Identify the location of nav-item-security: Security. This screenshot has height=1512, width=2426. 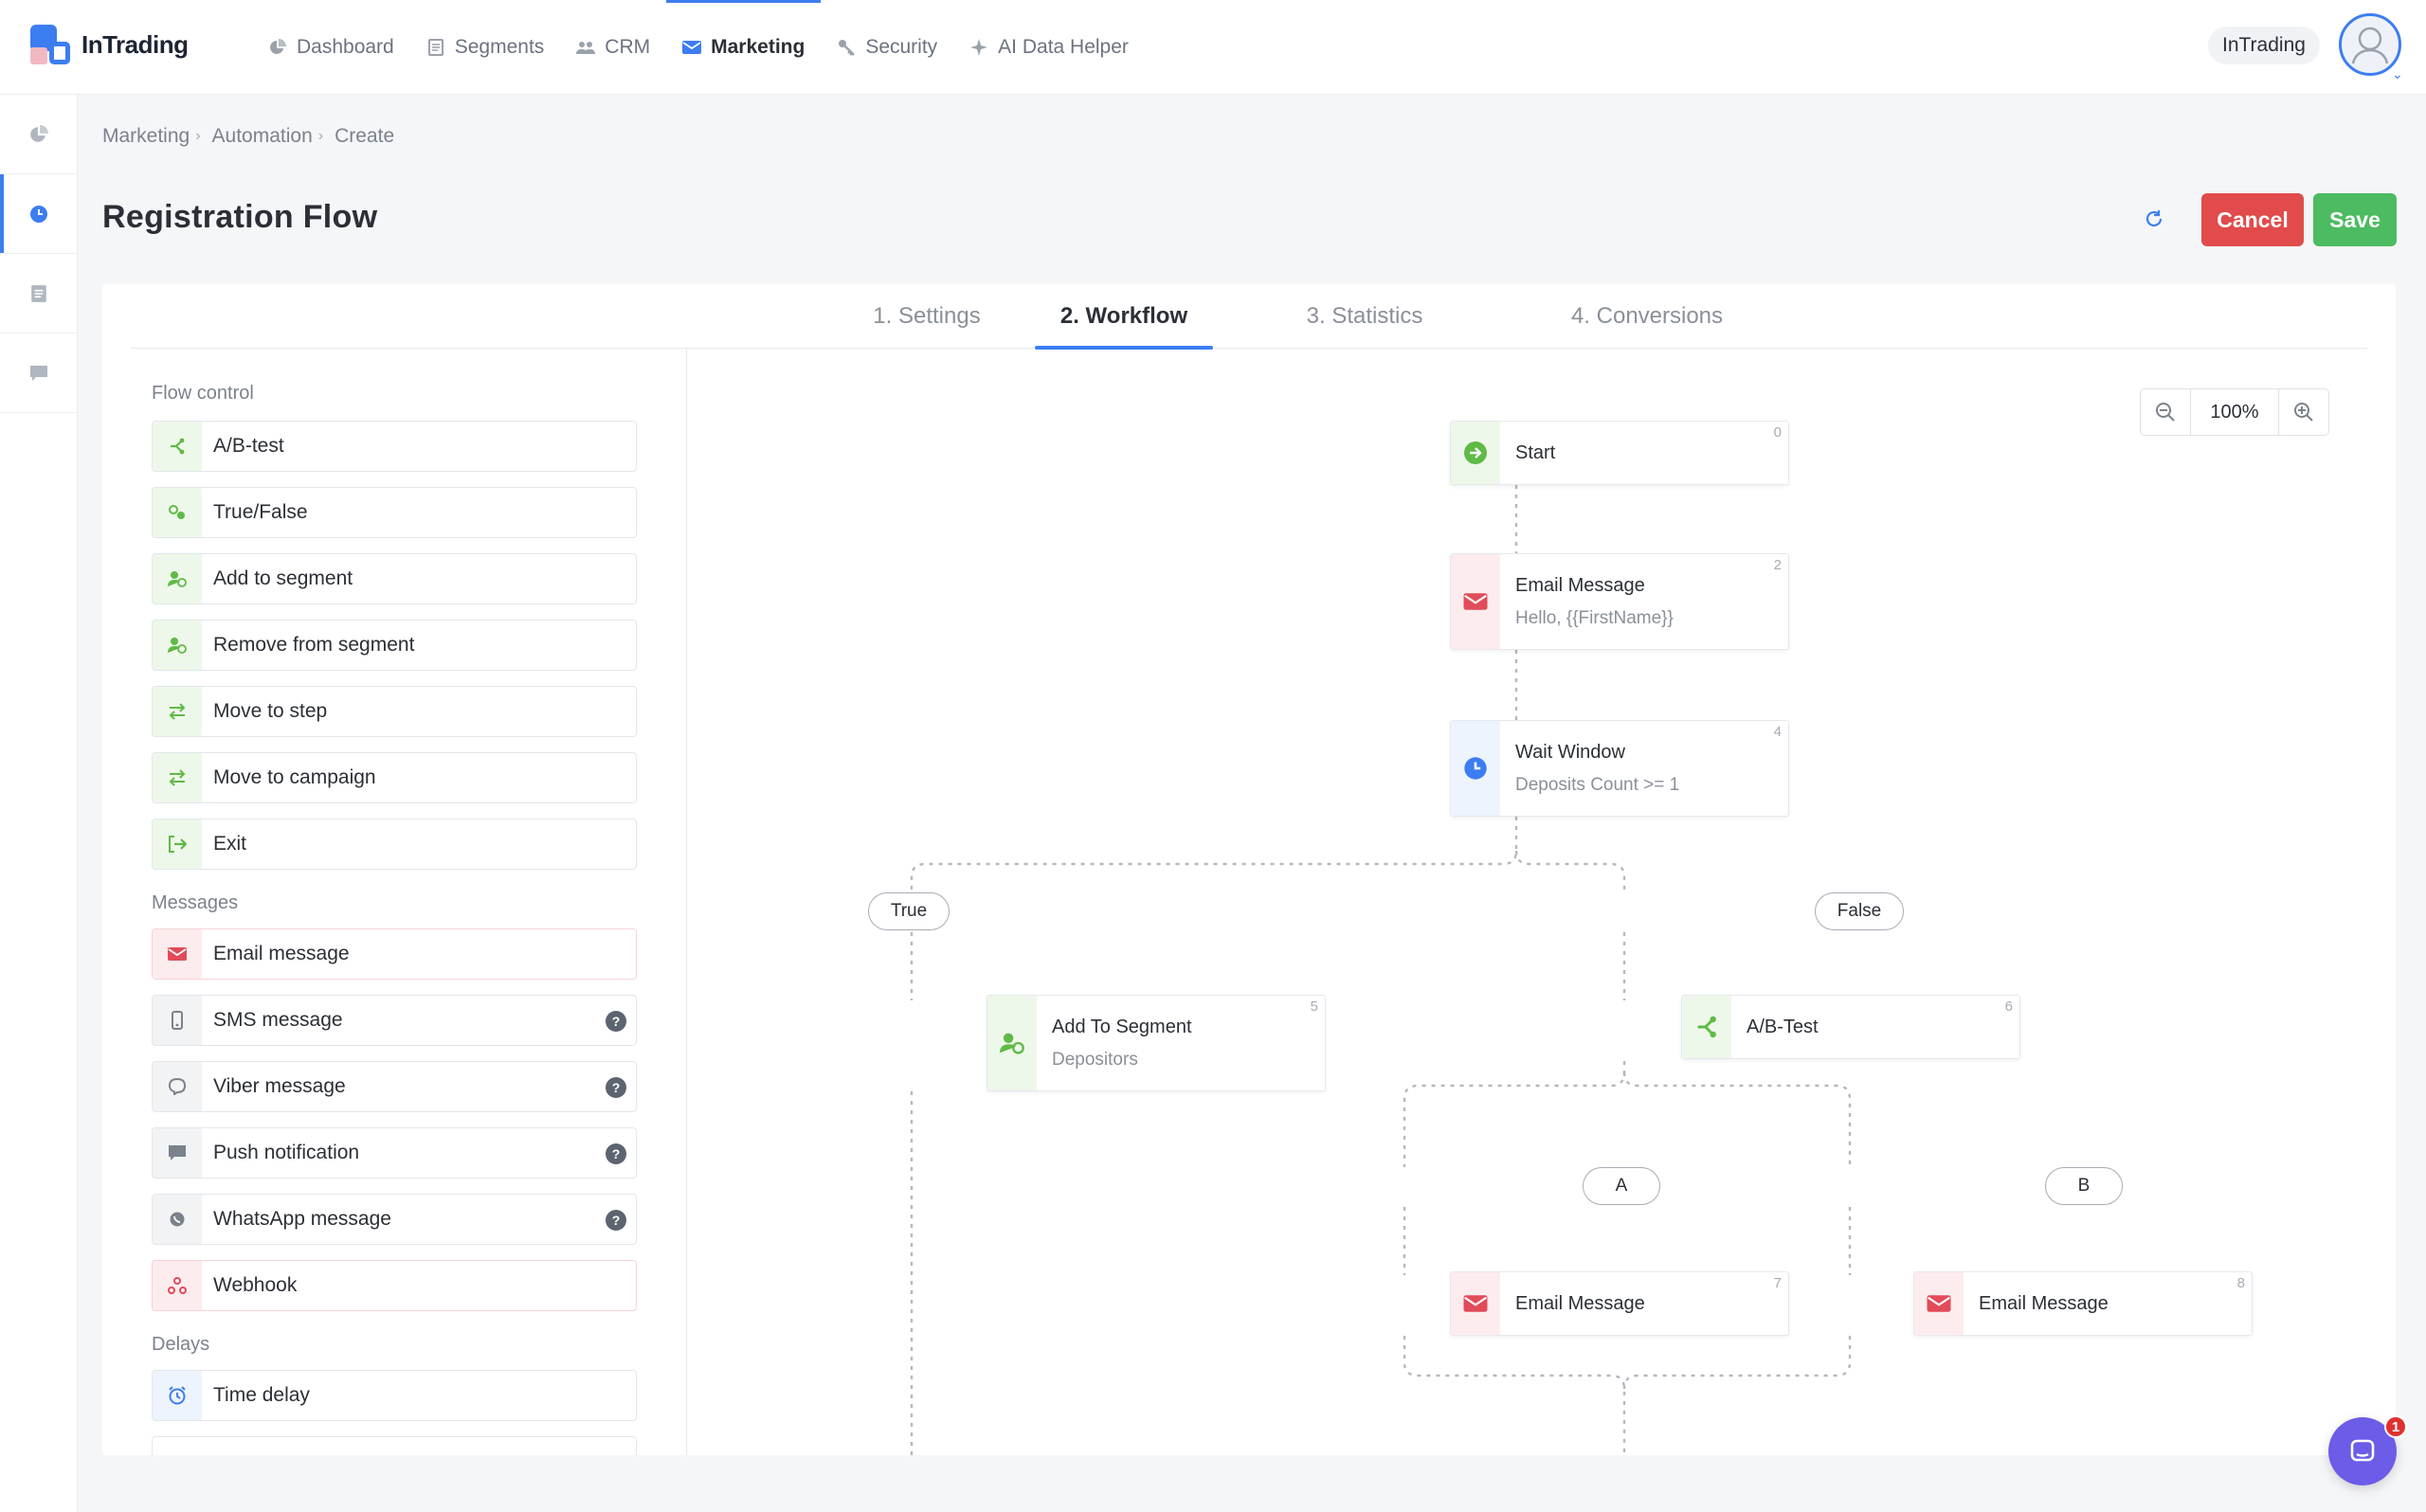
(887, 47).